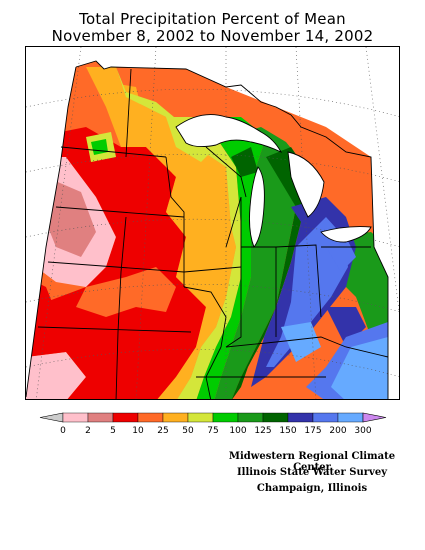  What do you see at coordinates (306, 184) in the screenshot?
I see `lake-huron` at bounding box center [306, 184].